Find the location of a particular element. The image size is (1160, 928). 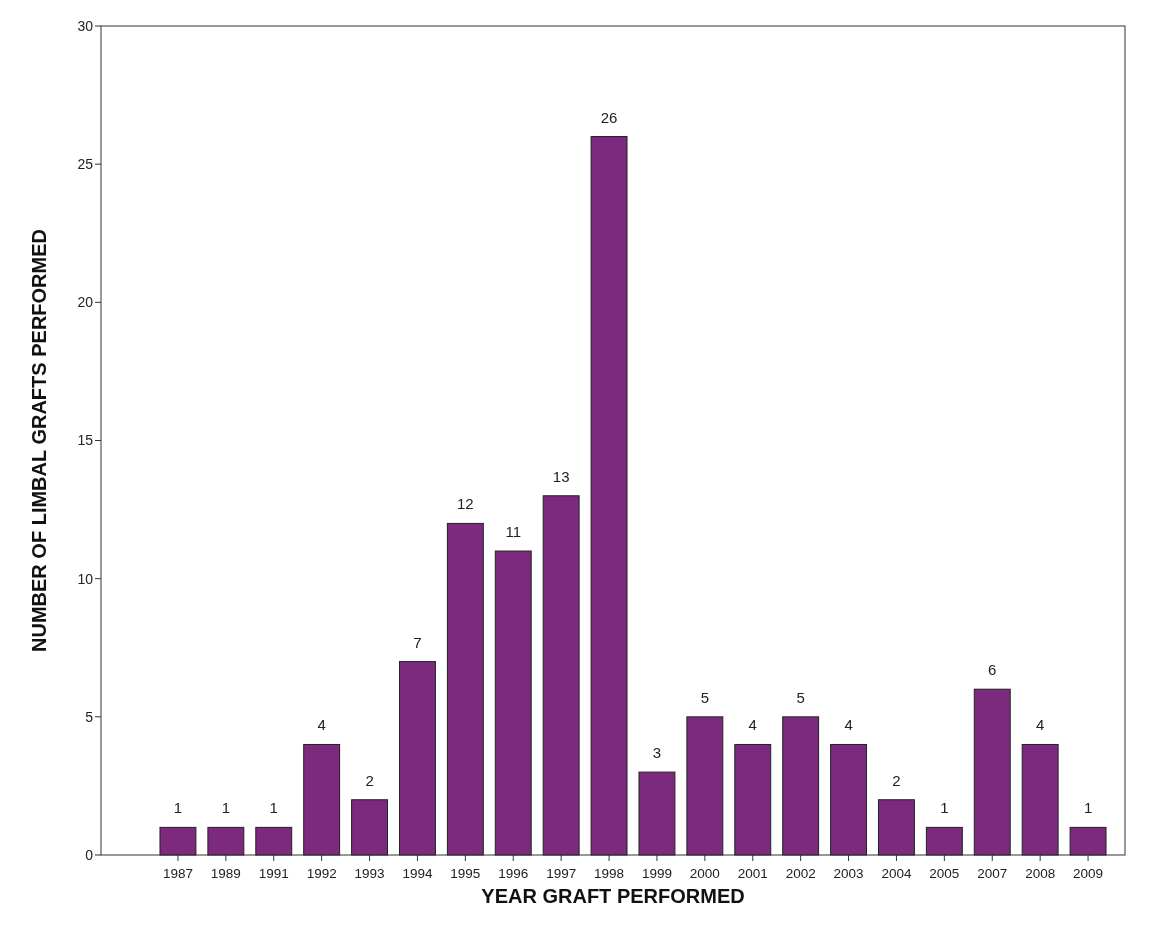

x-tick-label: 1993 is located at coordinates (369, 873).